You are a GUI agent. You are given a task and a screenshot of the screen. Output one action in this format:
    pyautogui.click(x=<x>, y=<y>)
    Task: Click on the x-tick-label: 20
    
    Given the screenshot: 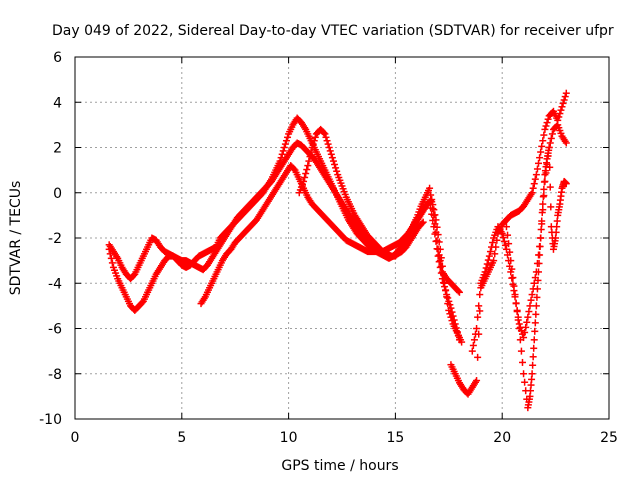 What is the action you would take?
    pyautogui.click(x=502, y=438)
    